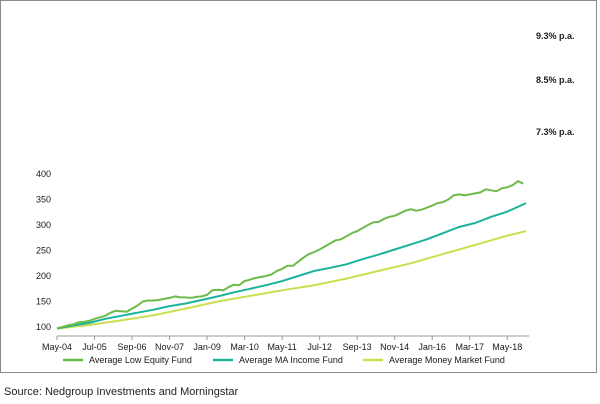  Describe the element at coordinates (94, 347) in the screenshot. I see `x-tick-label: Jul-05` at that location.